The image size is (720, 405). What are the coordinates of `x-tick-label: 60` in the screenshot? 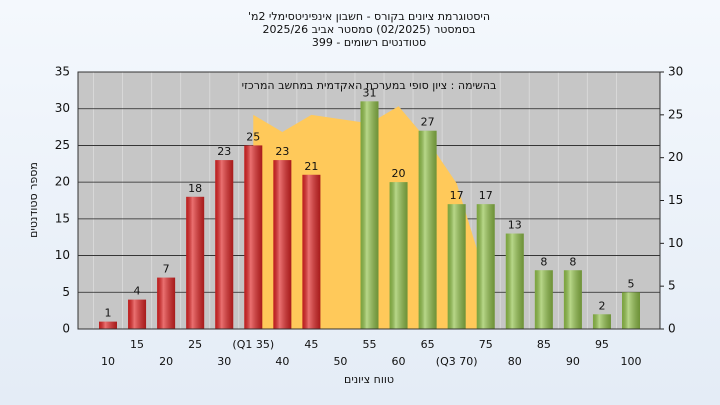 It's located at (399, 361).